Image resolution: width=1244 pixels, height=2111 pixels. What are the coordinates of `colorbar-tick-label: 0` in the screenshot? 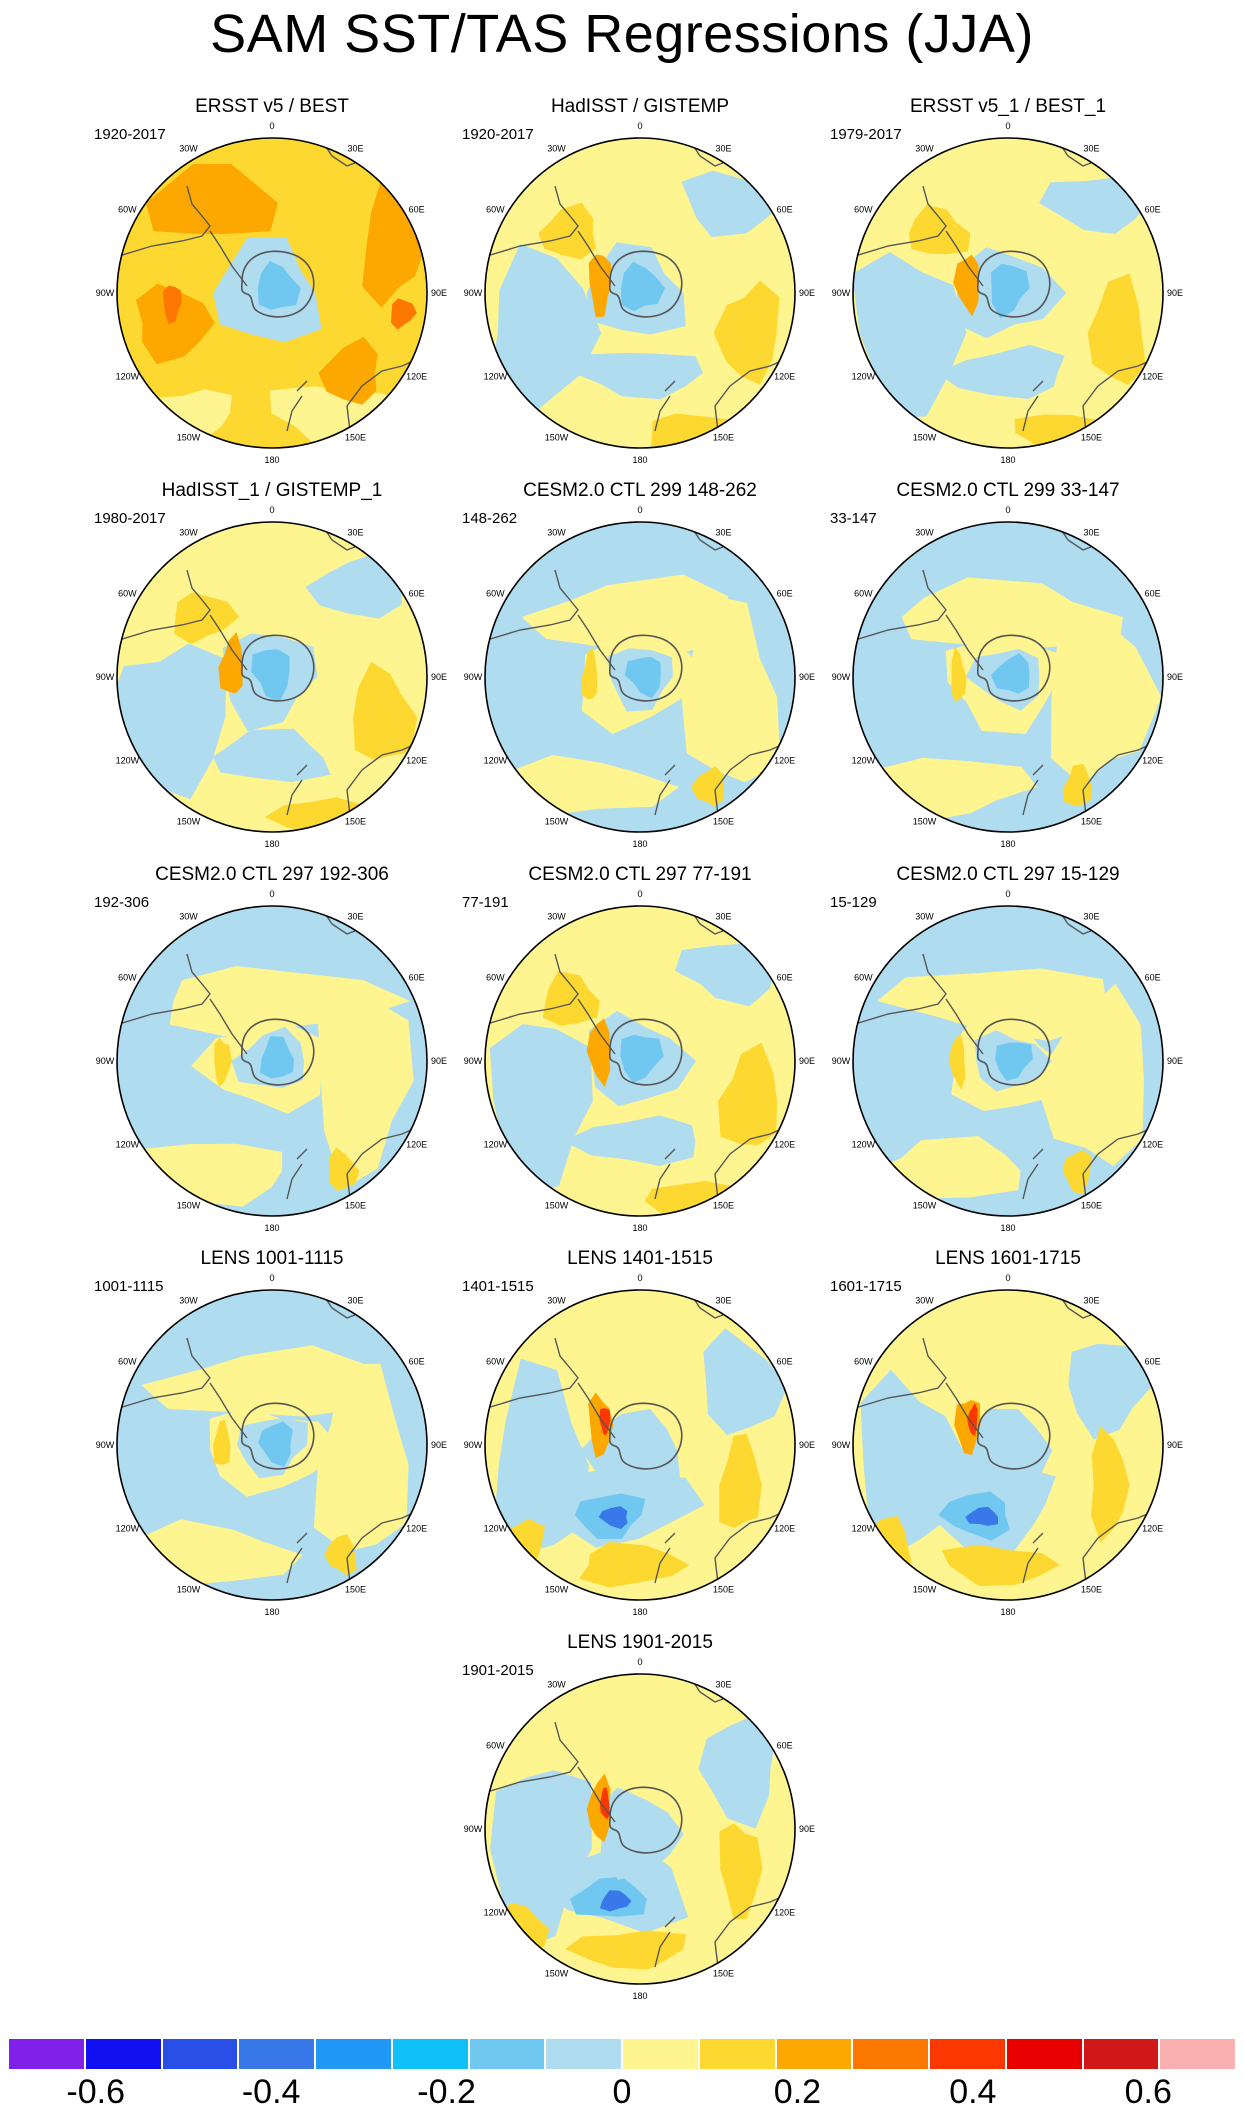 It's located at (622, 2092).